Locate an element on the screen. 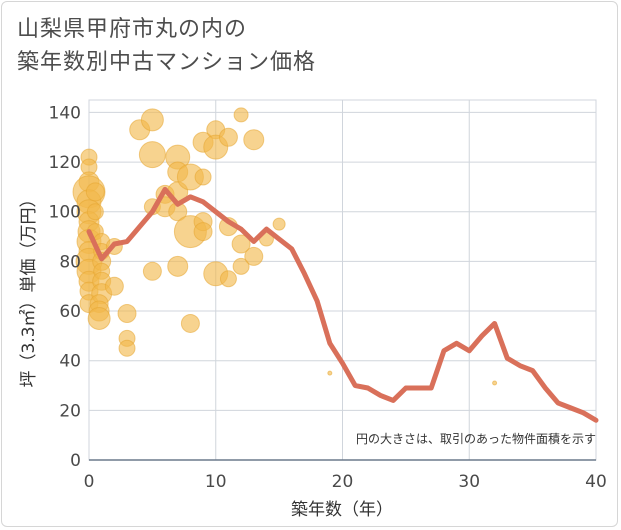 The width and height of the screenshot is (621, 530). y-tick-label: 100 is located at coordinates (65, 213).